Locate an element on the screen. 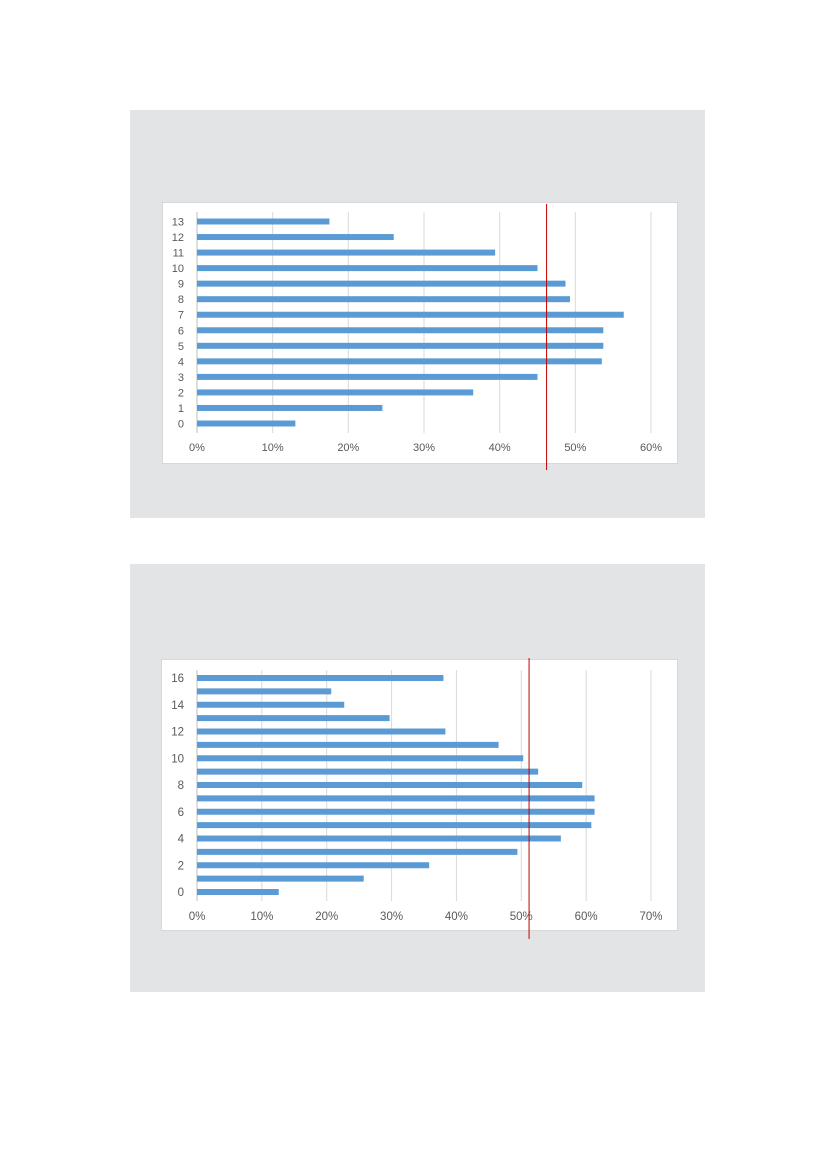 This screenshot has height=1169, width=827. y-tick-label: 16 is located at coordinates (177, 679).